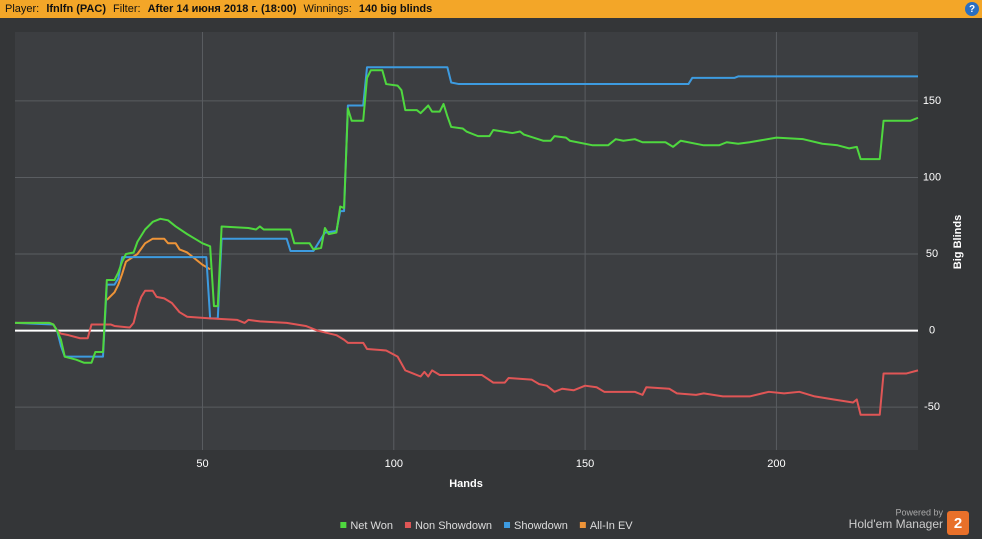 This screenshot has height=539, width=982. Describe the element at coordinates (466, 484) in the screenshot. I see `x-axis-label: Hands` at that location.